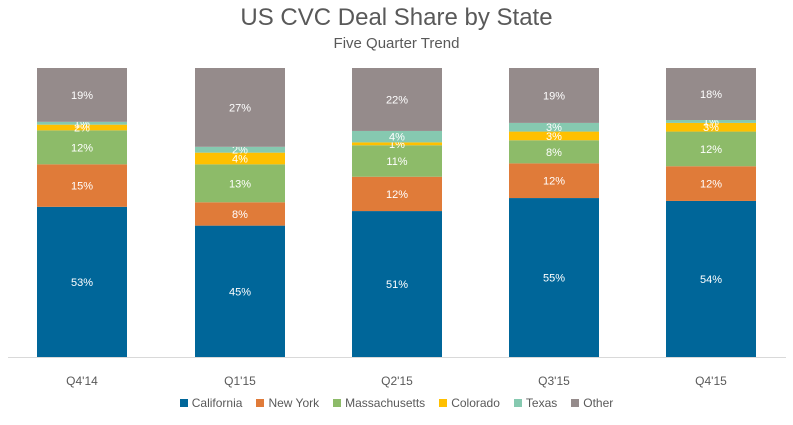  I want to click on legend-label-other: Other, so click(598, 403).